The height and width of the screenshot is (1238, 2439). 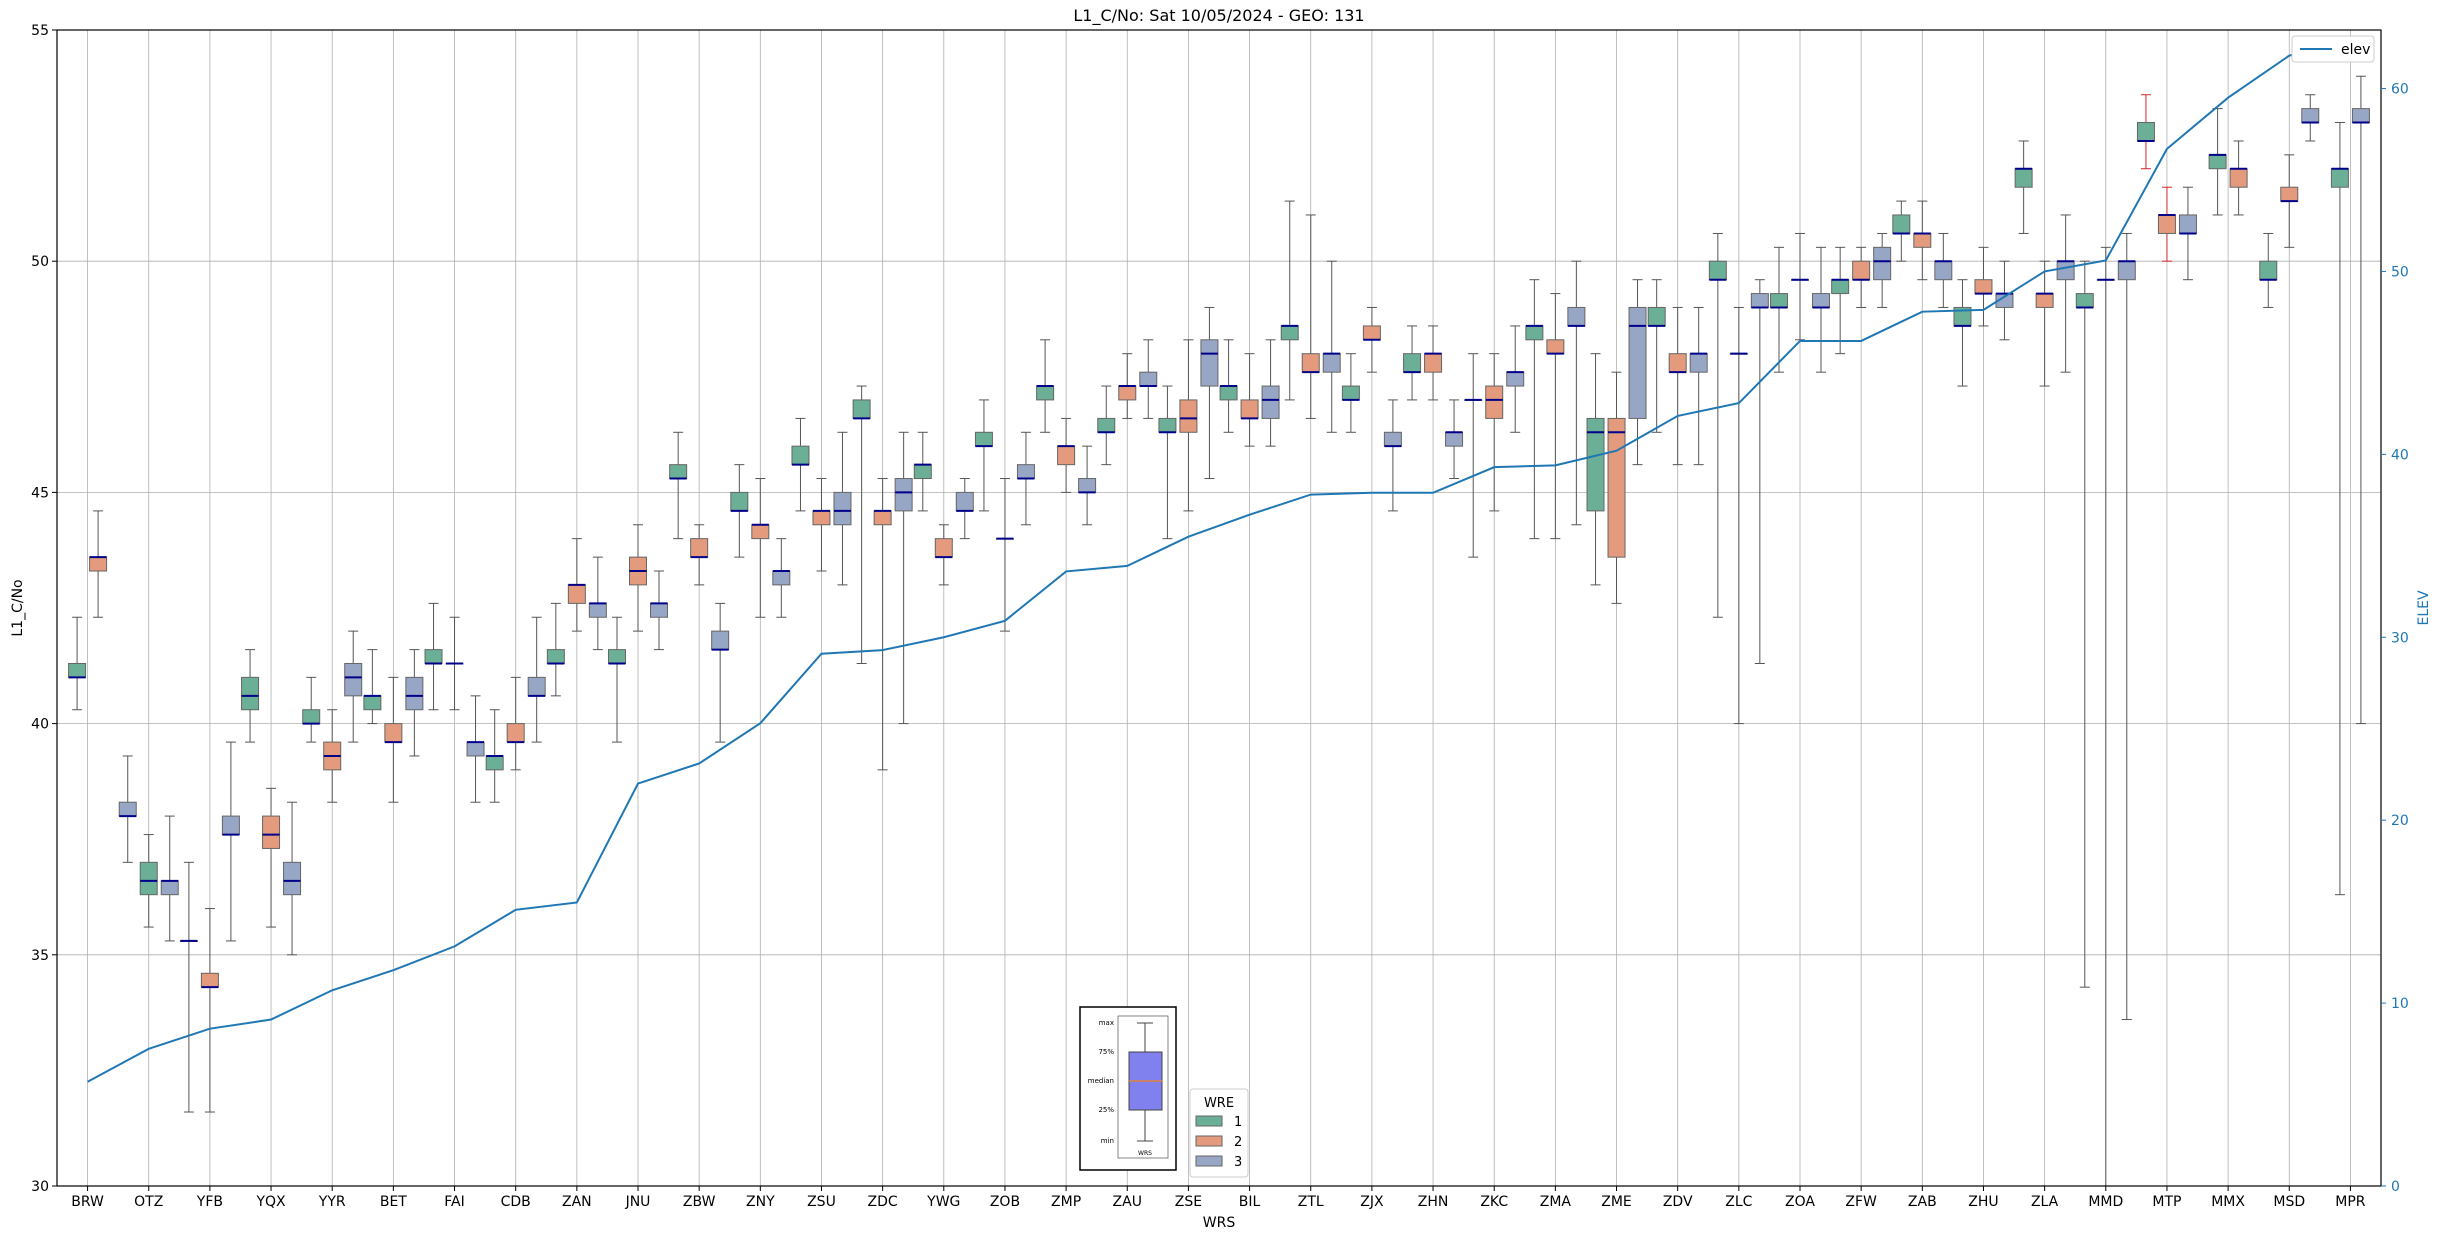 I want to click on box-ZHN-wre1, so click(x=1412, y=363).